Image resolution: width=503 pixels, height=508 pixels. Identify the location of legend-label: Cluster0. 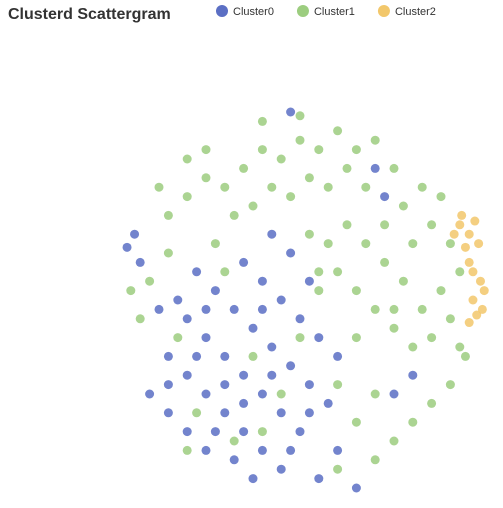
(253, 12).